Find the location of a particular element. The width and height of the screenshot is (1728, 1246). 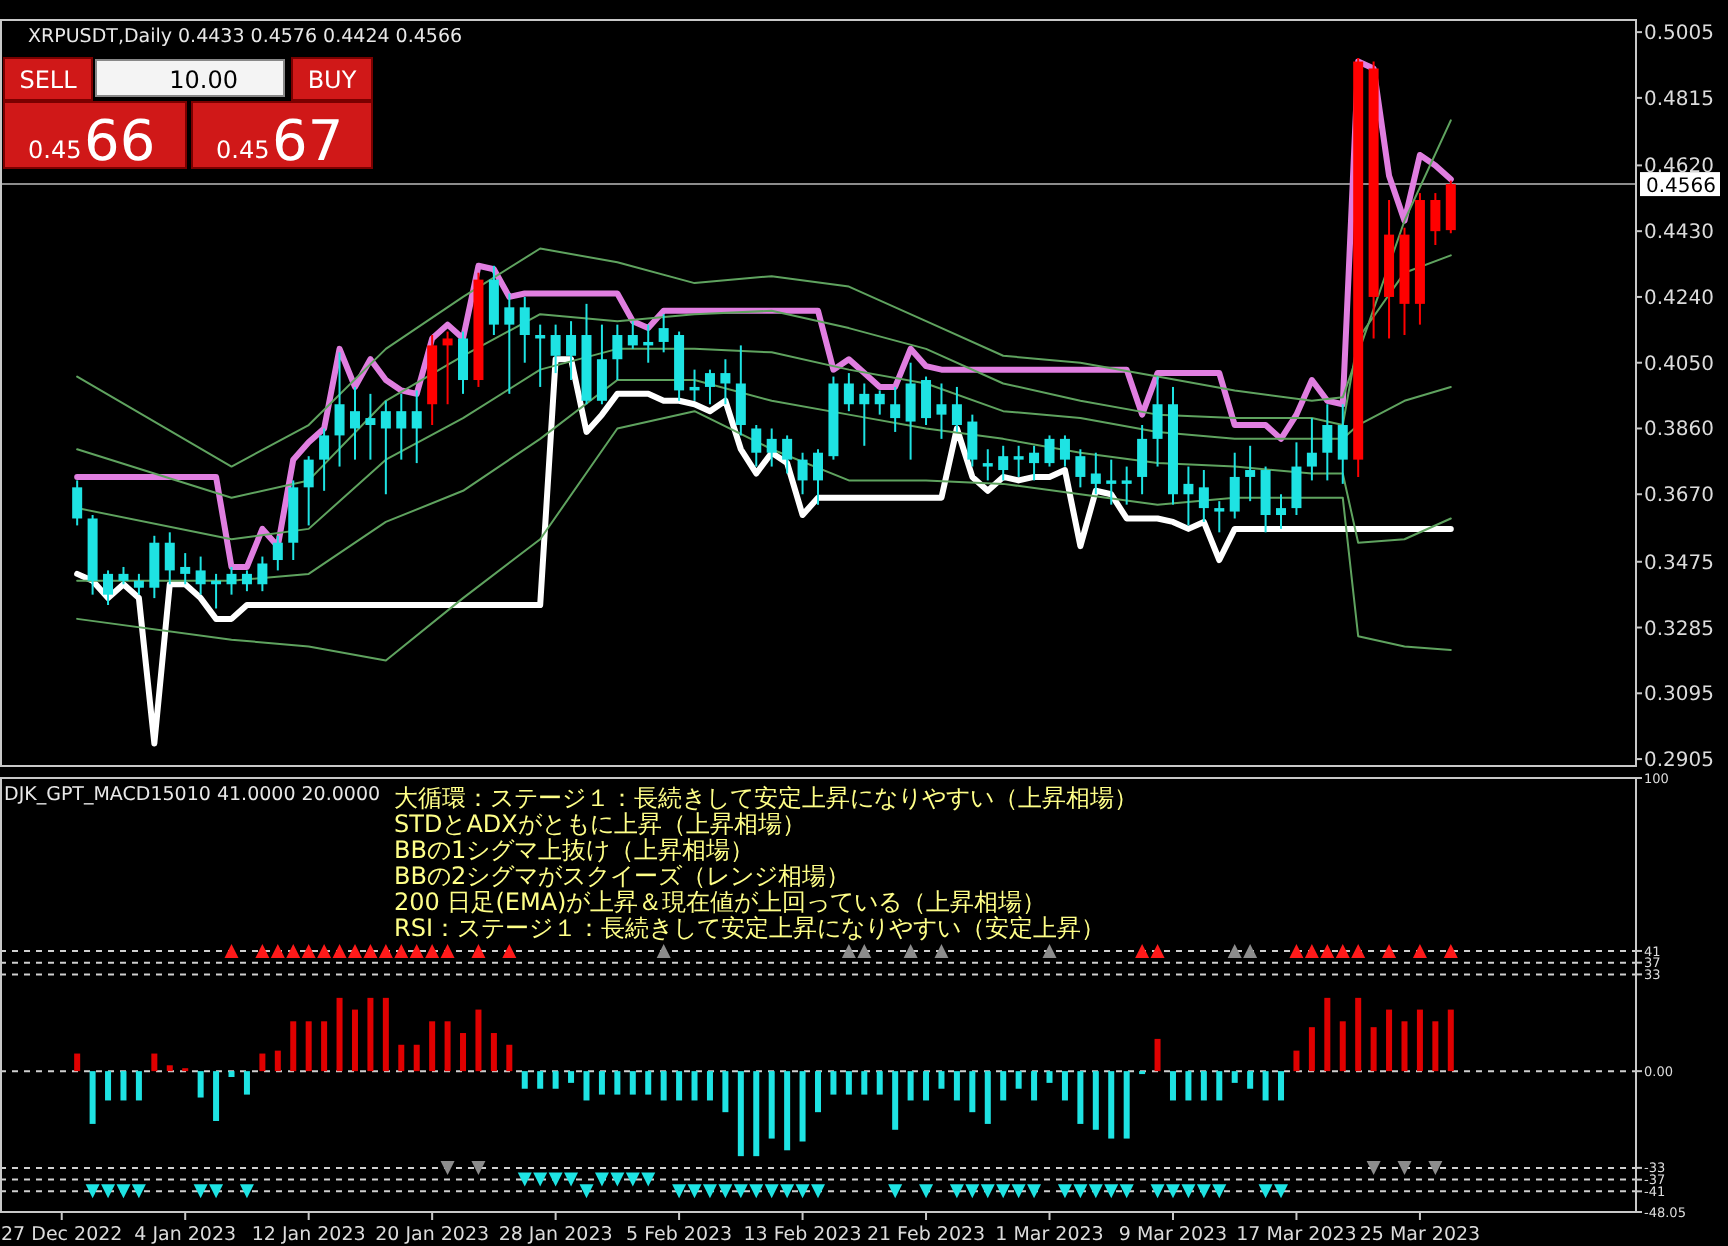

y-tick-label: 0.4430 is located at coordinates (1679, 233).